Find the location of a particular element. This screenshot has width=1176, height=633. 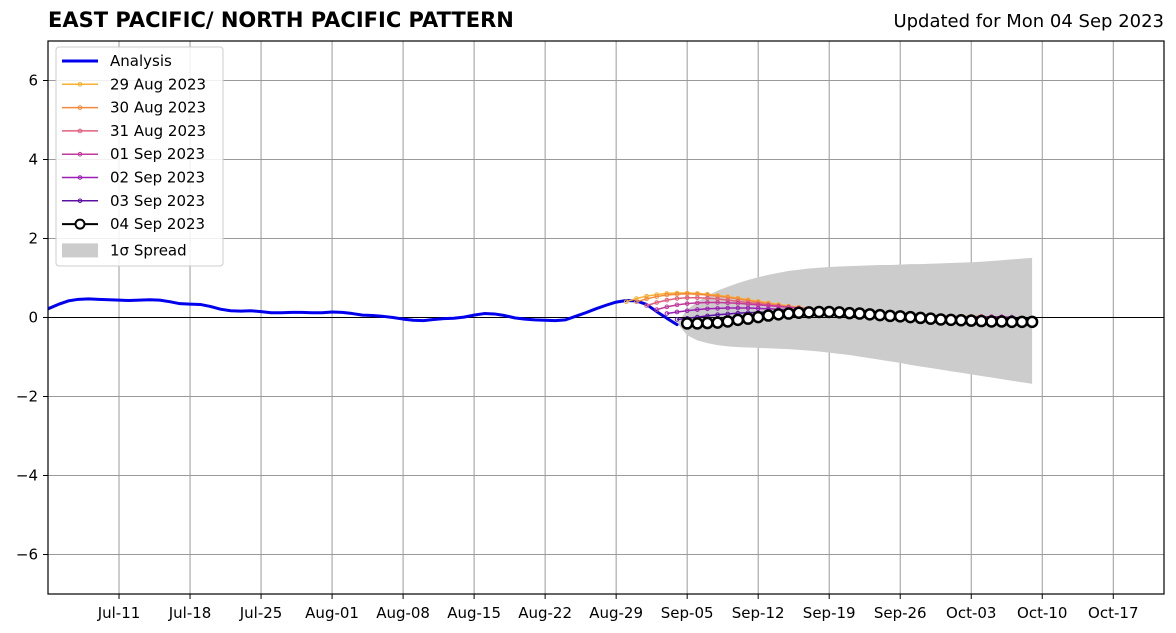

legend-item: 1σ Spread is located at coordinates (124, 250).